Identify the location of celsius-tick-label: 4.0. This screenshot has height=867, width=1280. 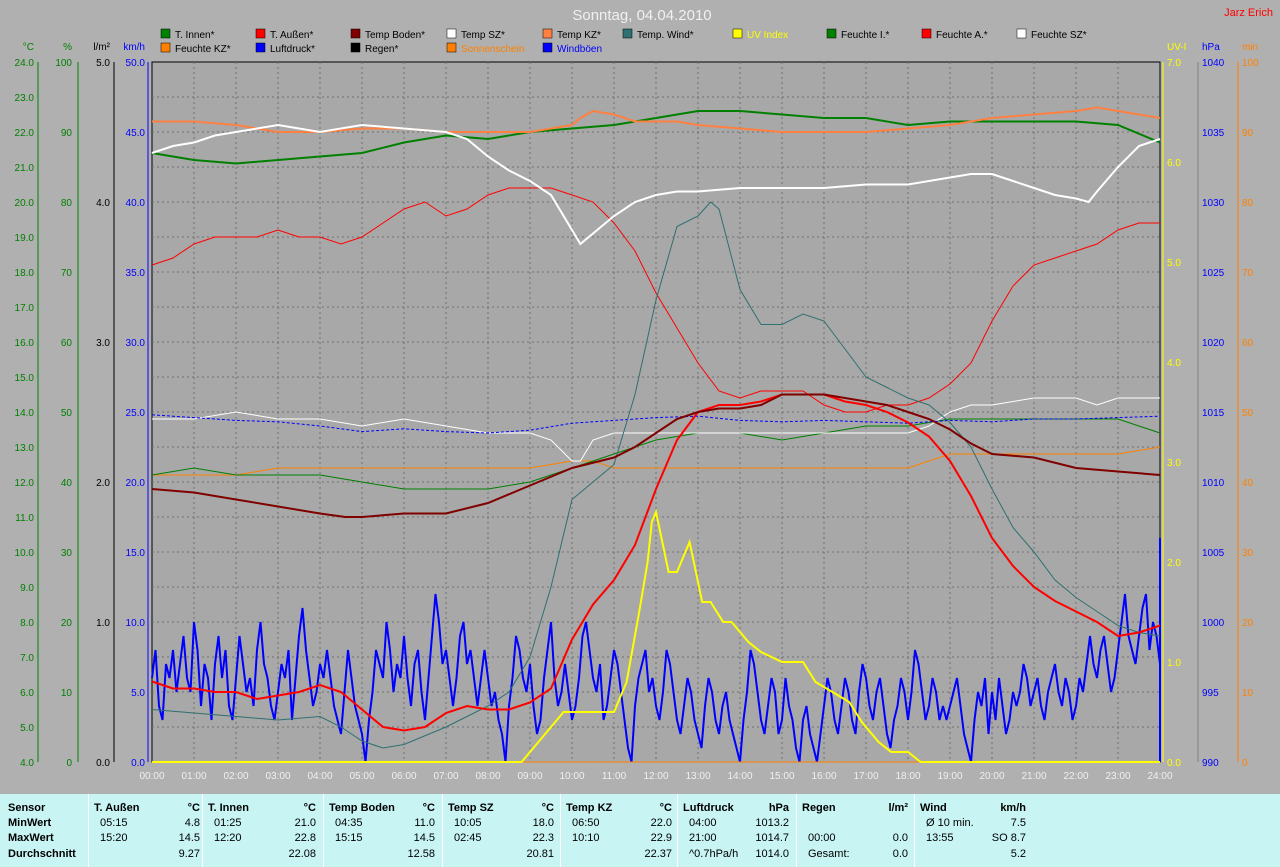
(27, 763).